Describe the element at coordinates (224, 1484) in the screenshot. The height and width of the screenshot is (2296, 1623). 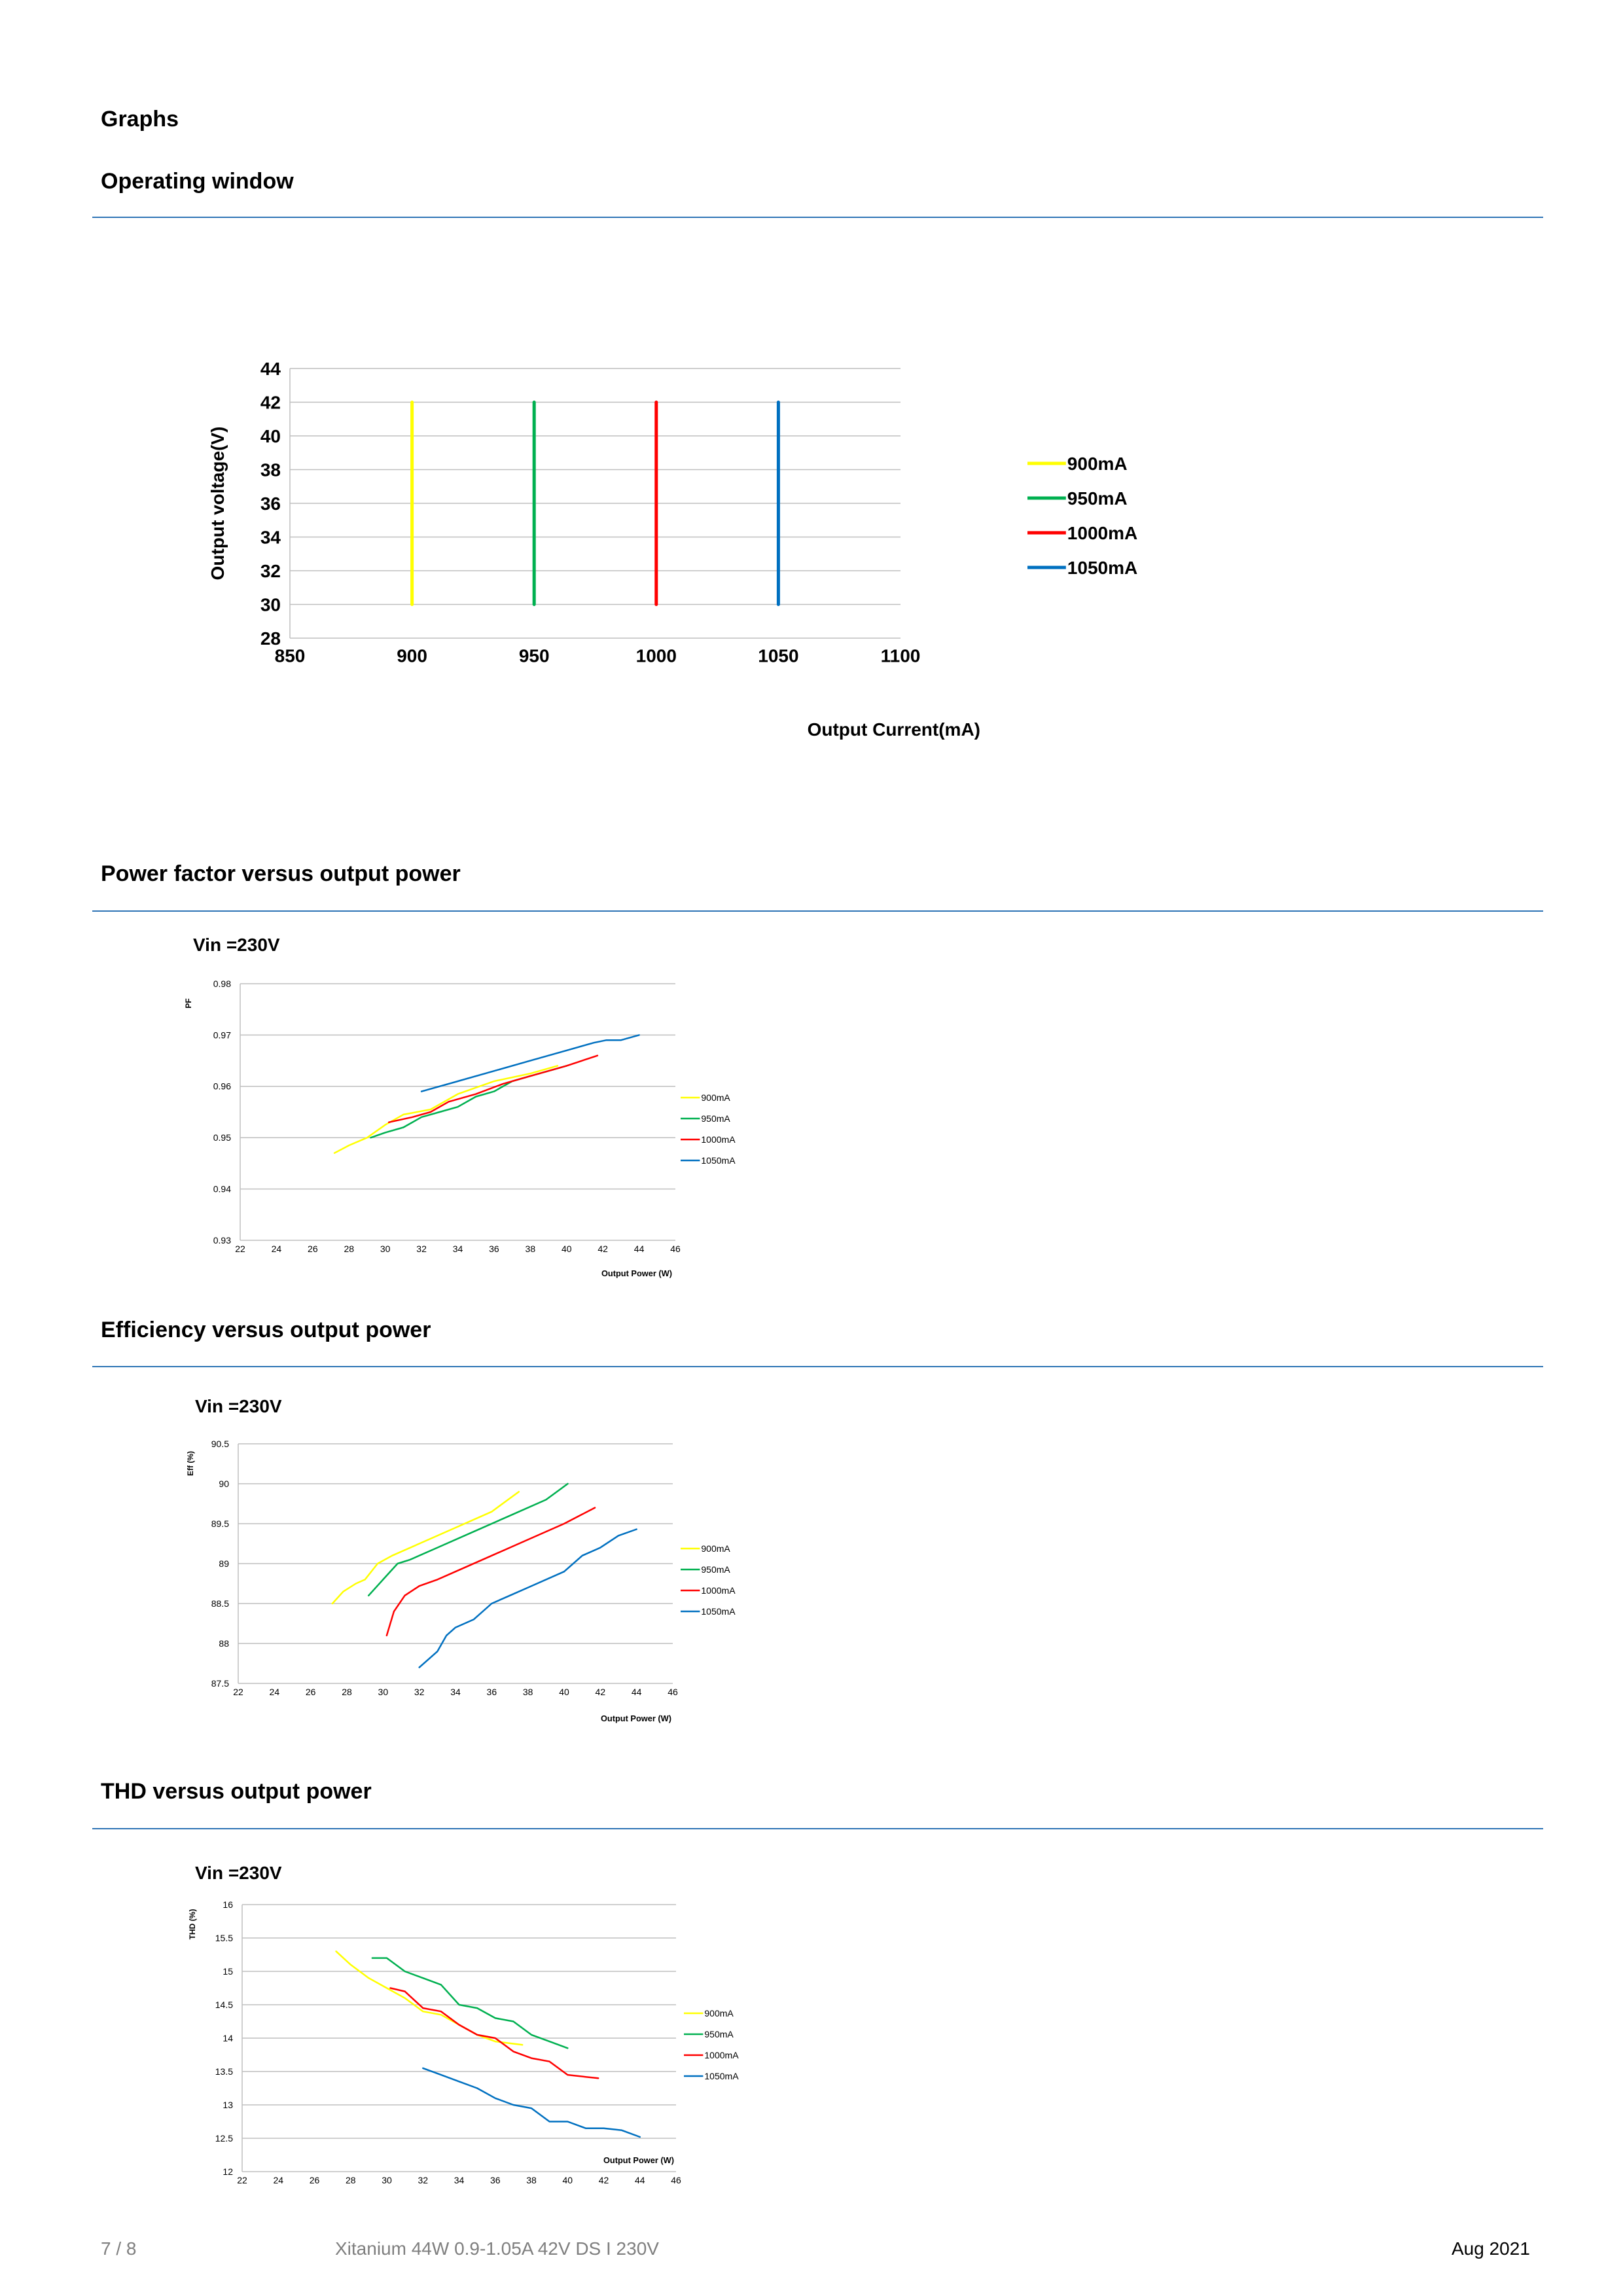
I see `y-tick-label: 90` at that location.